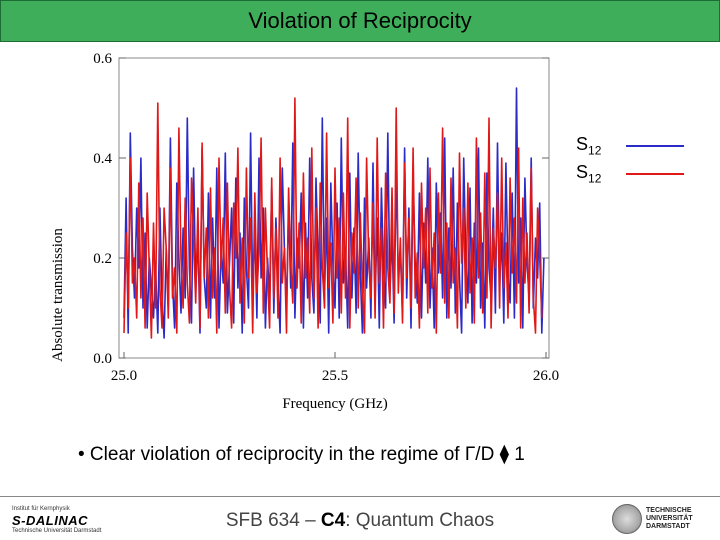 This screenshot has height=540, width=720. What do you see at coordinates (627, 519) in the screenshot?
I see `university-seal-icon` at bounding box center [627, 519].